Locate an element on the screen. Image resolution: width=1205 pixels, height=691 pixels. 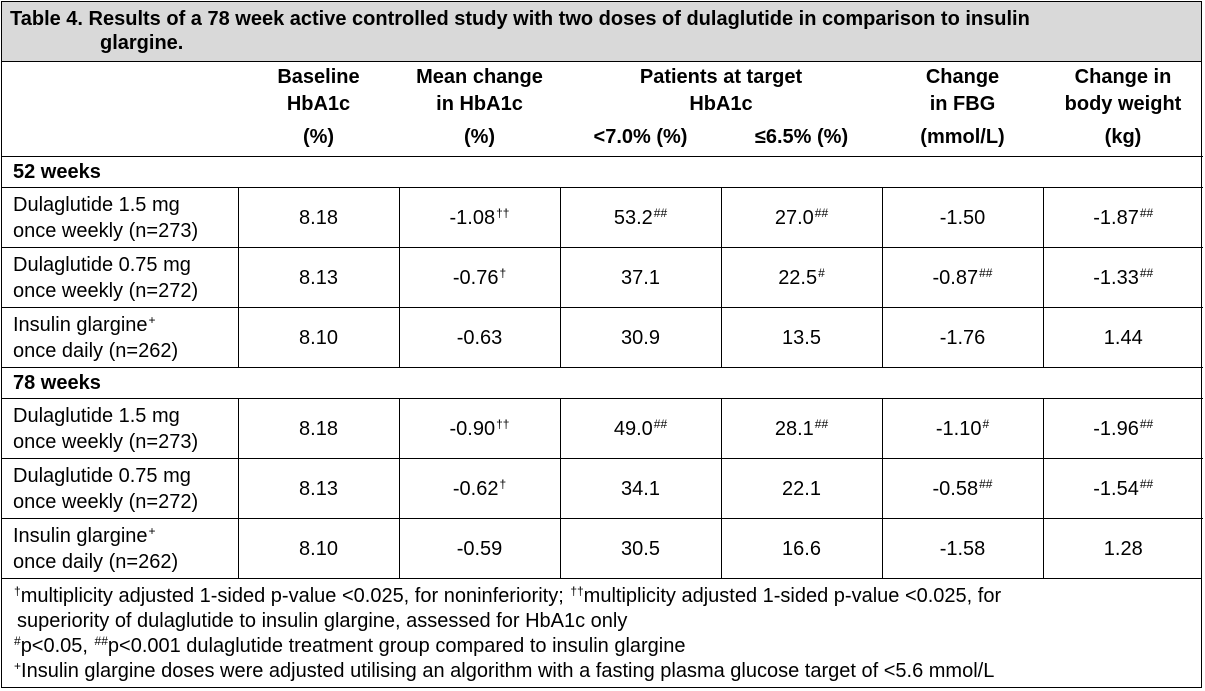
cell-value: 30.9 is located at coordinates (640, 337).